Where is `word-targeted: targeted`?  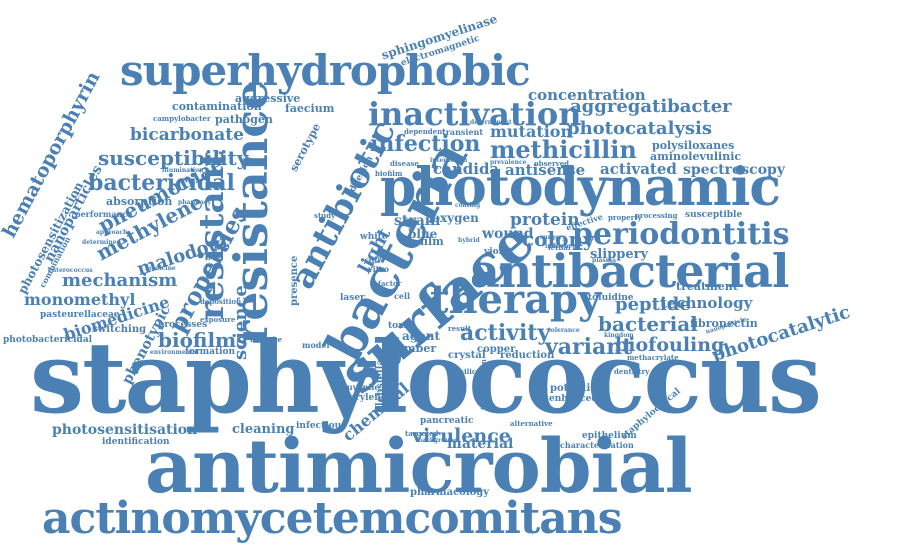
word-targeted: targeted is located at coordinates (422, 433).